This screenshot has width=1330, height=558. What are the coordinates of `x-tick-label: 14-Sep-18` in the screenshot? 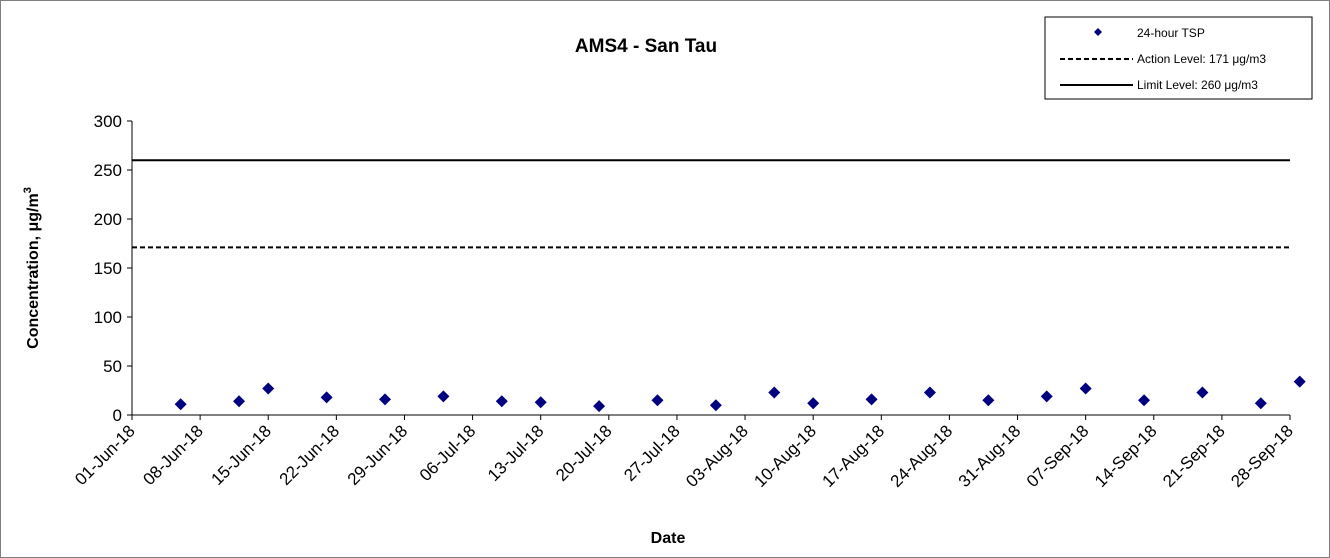 It's located at (1126, 456).